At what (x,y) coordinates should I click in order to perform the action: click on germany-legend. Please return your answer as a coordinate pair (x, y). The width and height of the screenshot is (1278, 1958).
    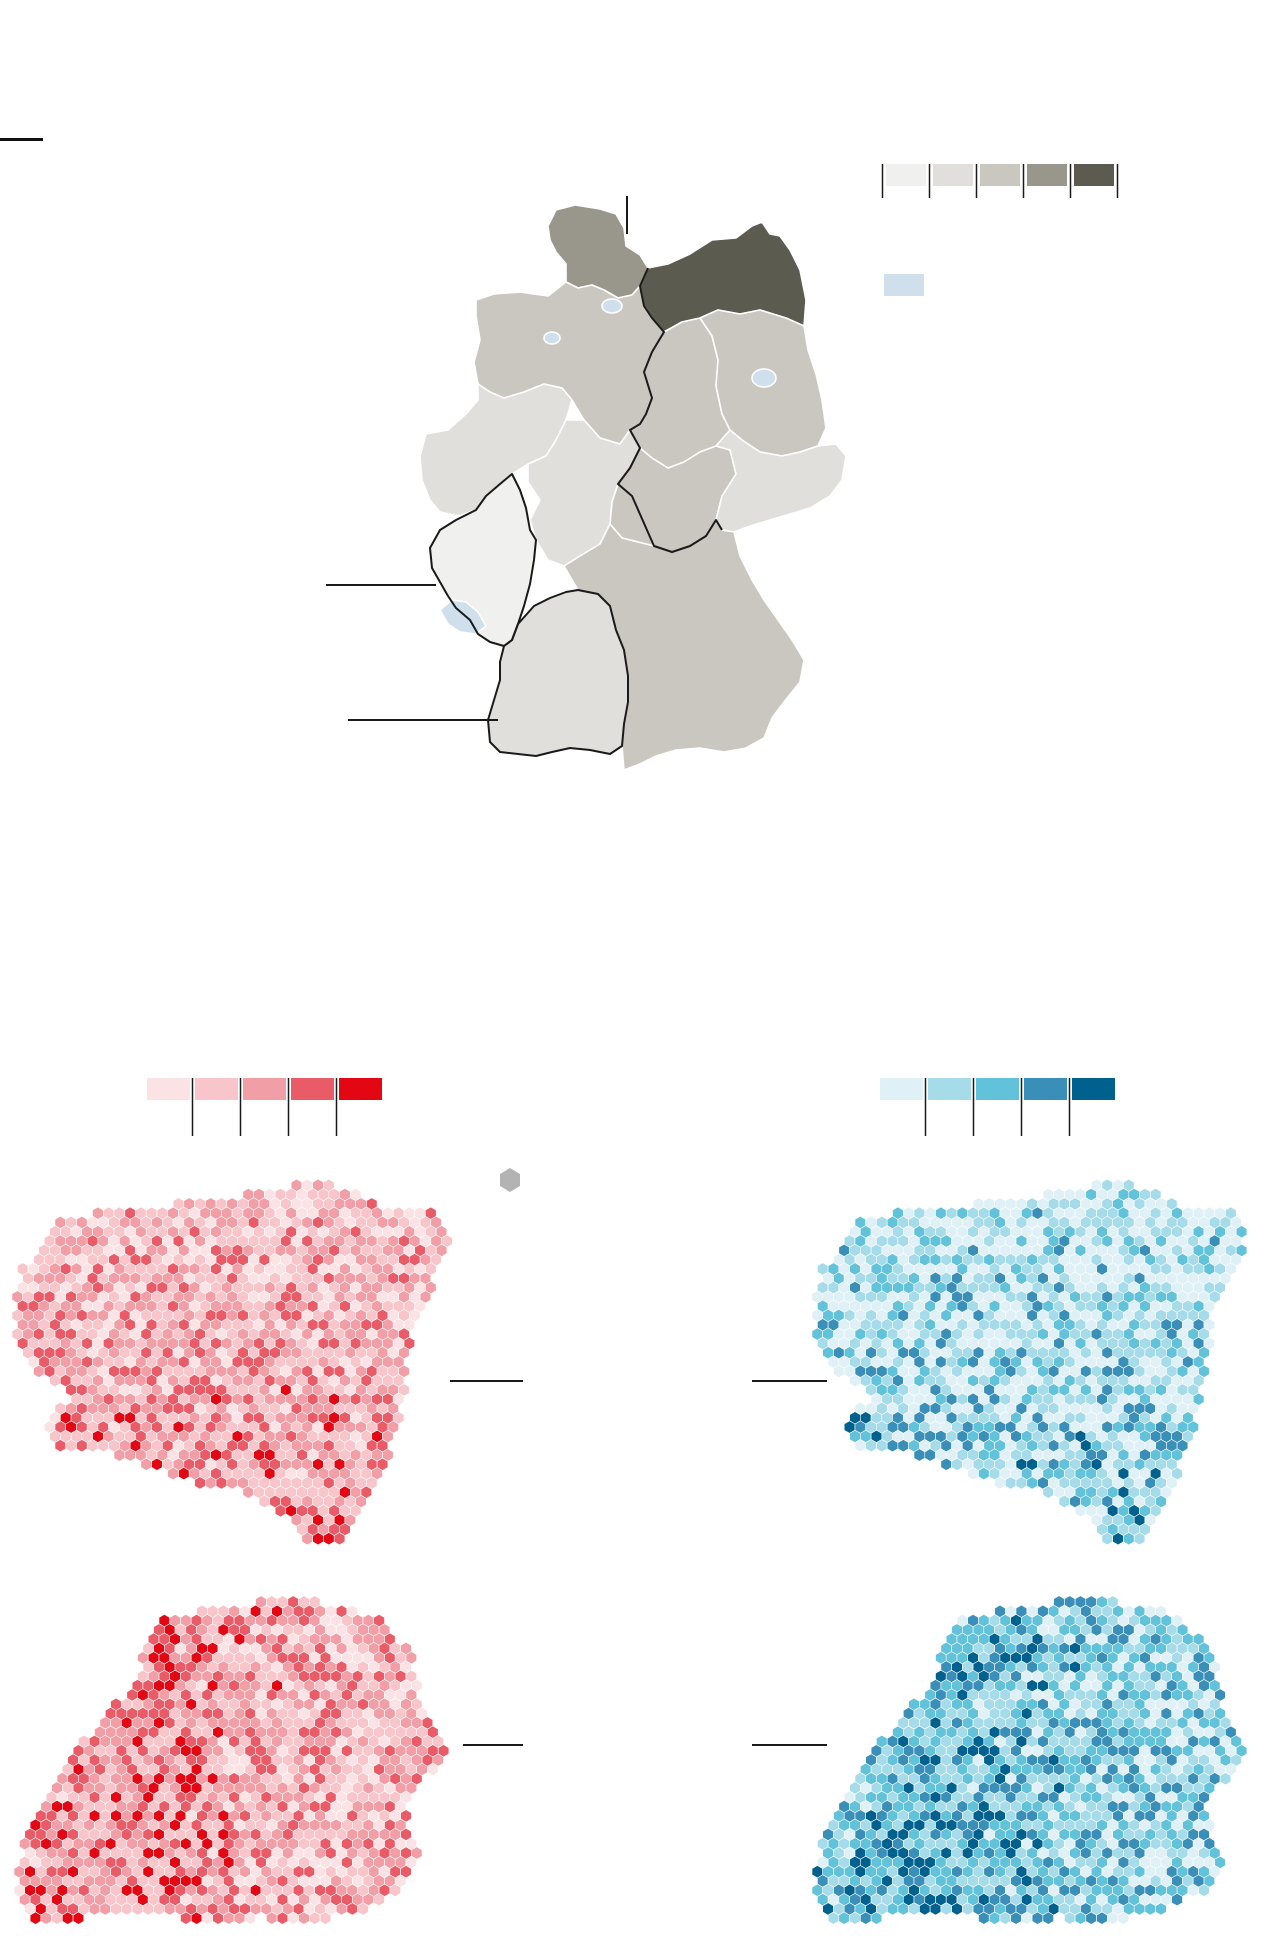
    Looking at the image, I should click on (1000, 181).